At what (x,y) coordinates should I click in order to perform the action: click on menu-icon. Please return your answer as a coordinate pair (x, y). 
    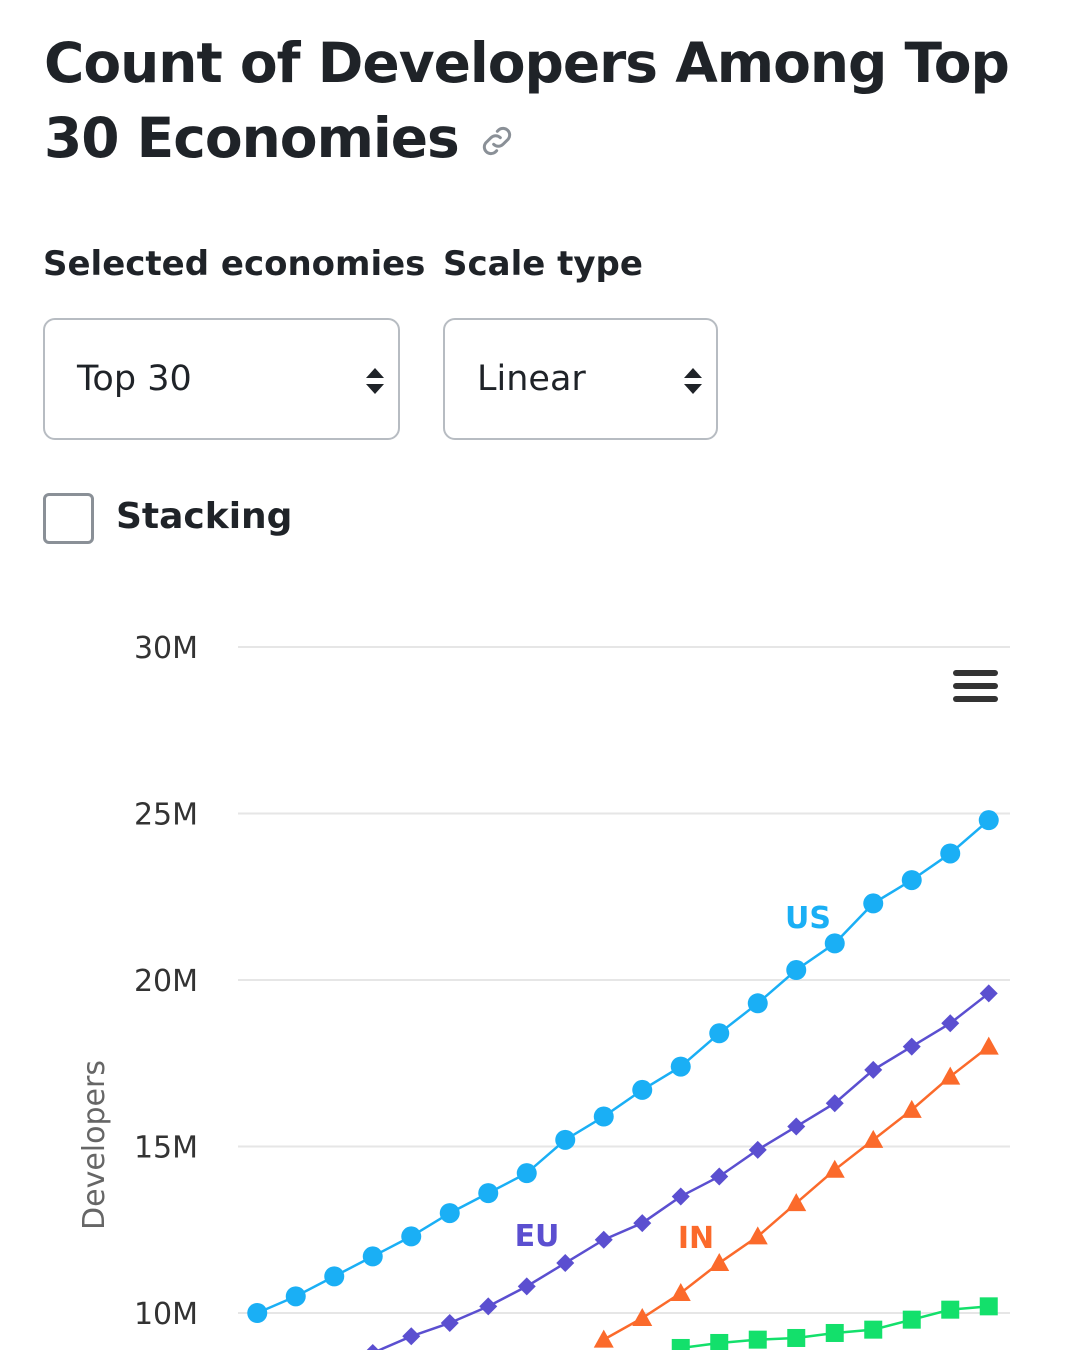
    Looking at the image, I should click on (975, 686).